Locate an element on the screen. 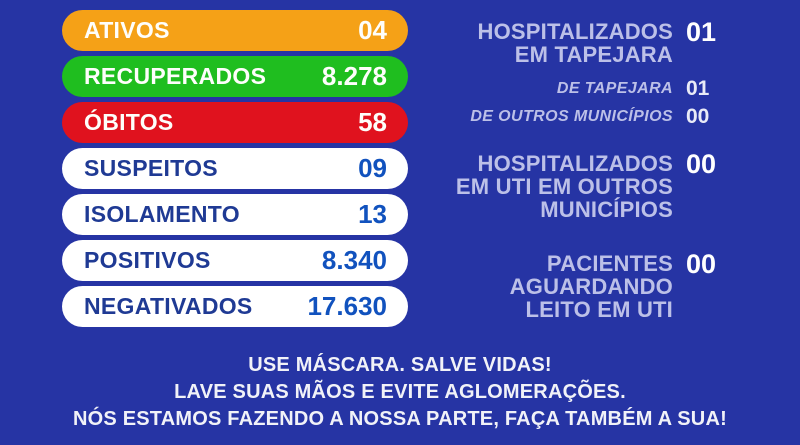  hospitalized-tapejara-row: HOSPITALIZADOS EM TAPEJARA 01 is located at coordinates (573, 42).